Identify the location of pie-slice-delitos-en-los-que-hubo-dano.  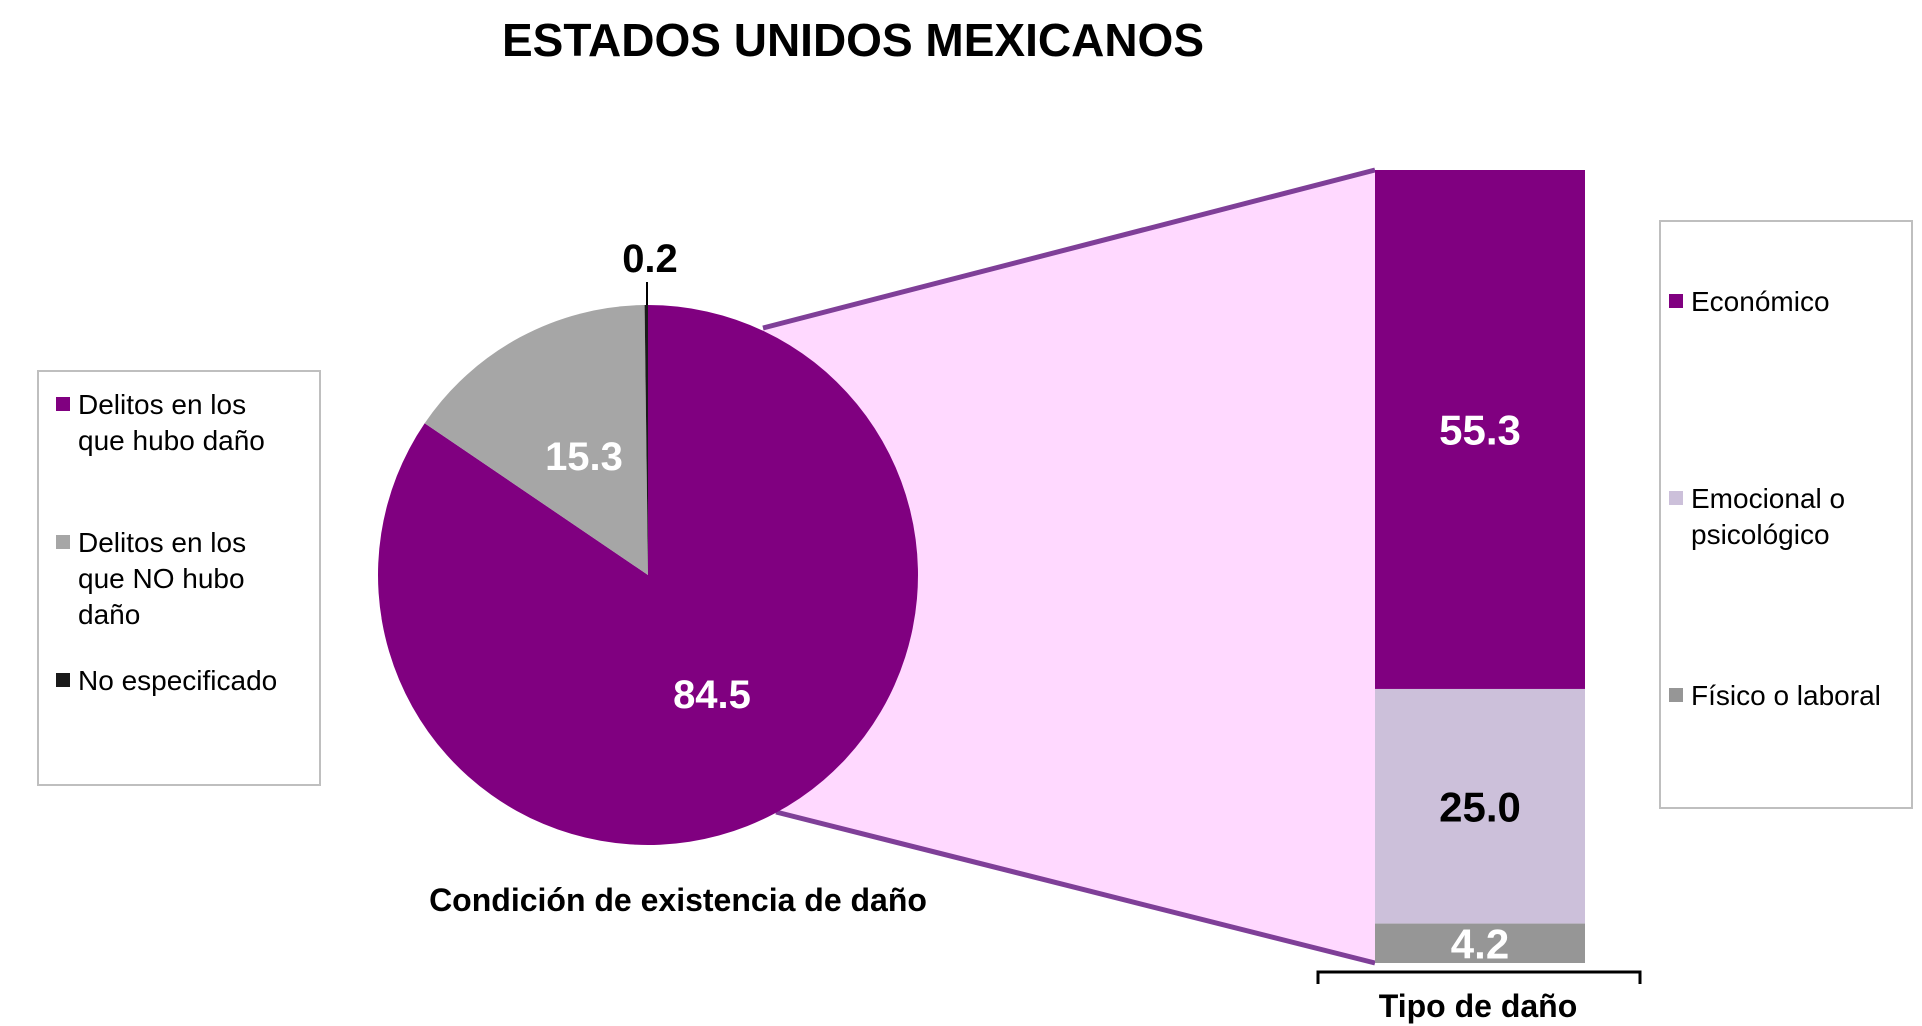
(647, 575).